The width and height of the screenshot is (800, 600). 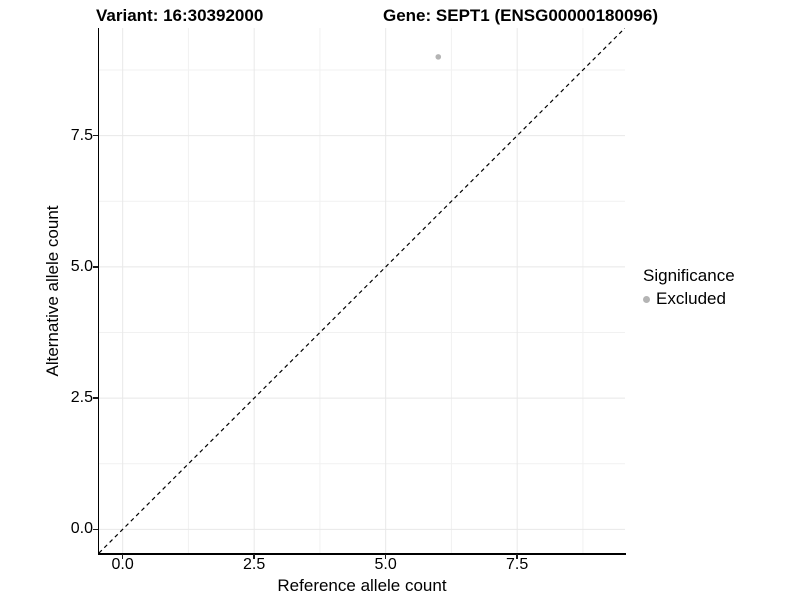 What do you see at coordinates (180, 15) in the screenshot?
I see `plot-title-variant: Variant: 16:30392000` at bounding box center [180, 15].